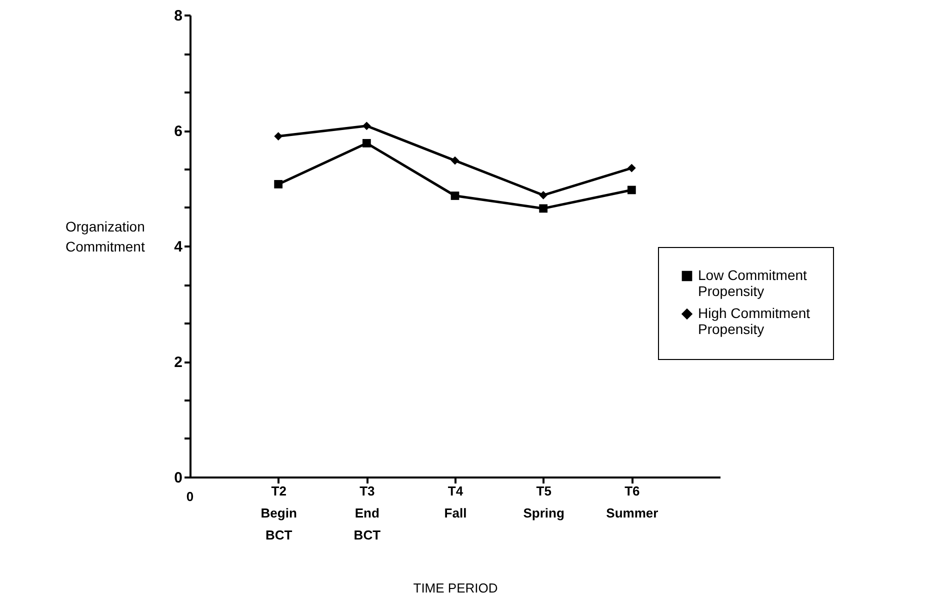 This screenshot has width=933, height=595. What do you see at coordinates (178, 131) in the screenshot?
I see `y-tick-label: 6` at bounding box center [178, 131].